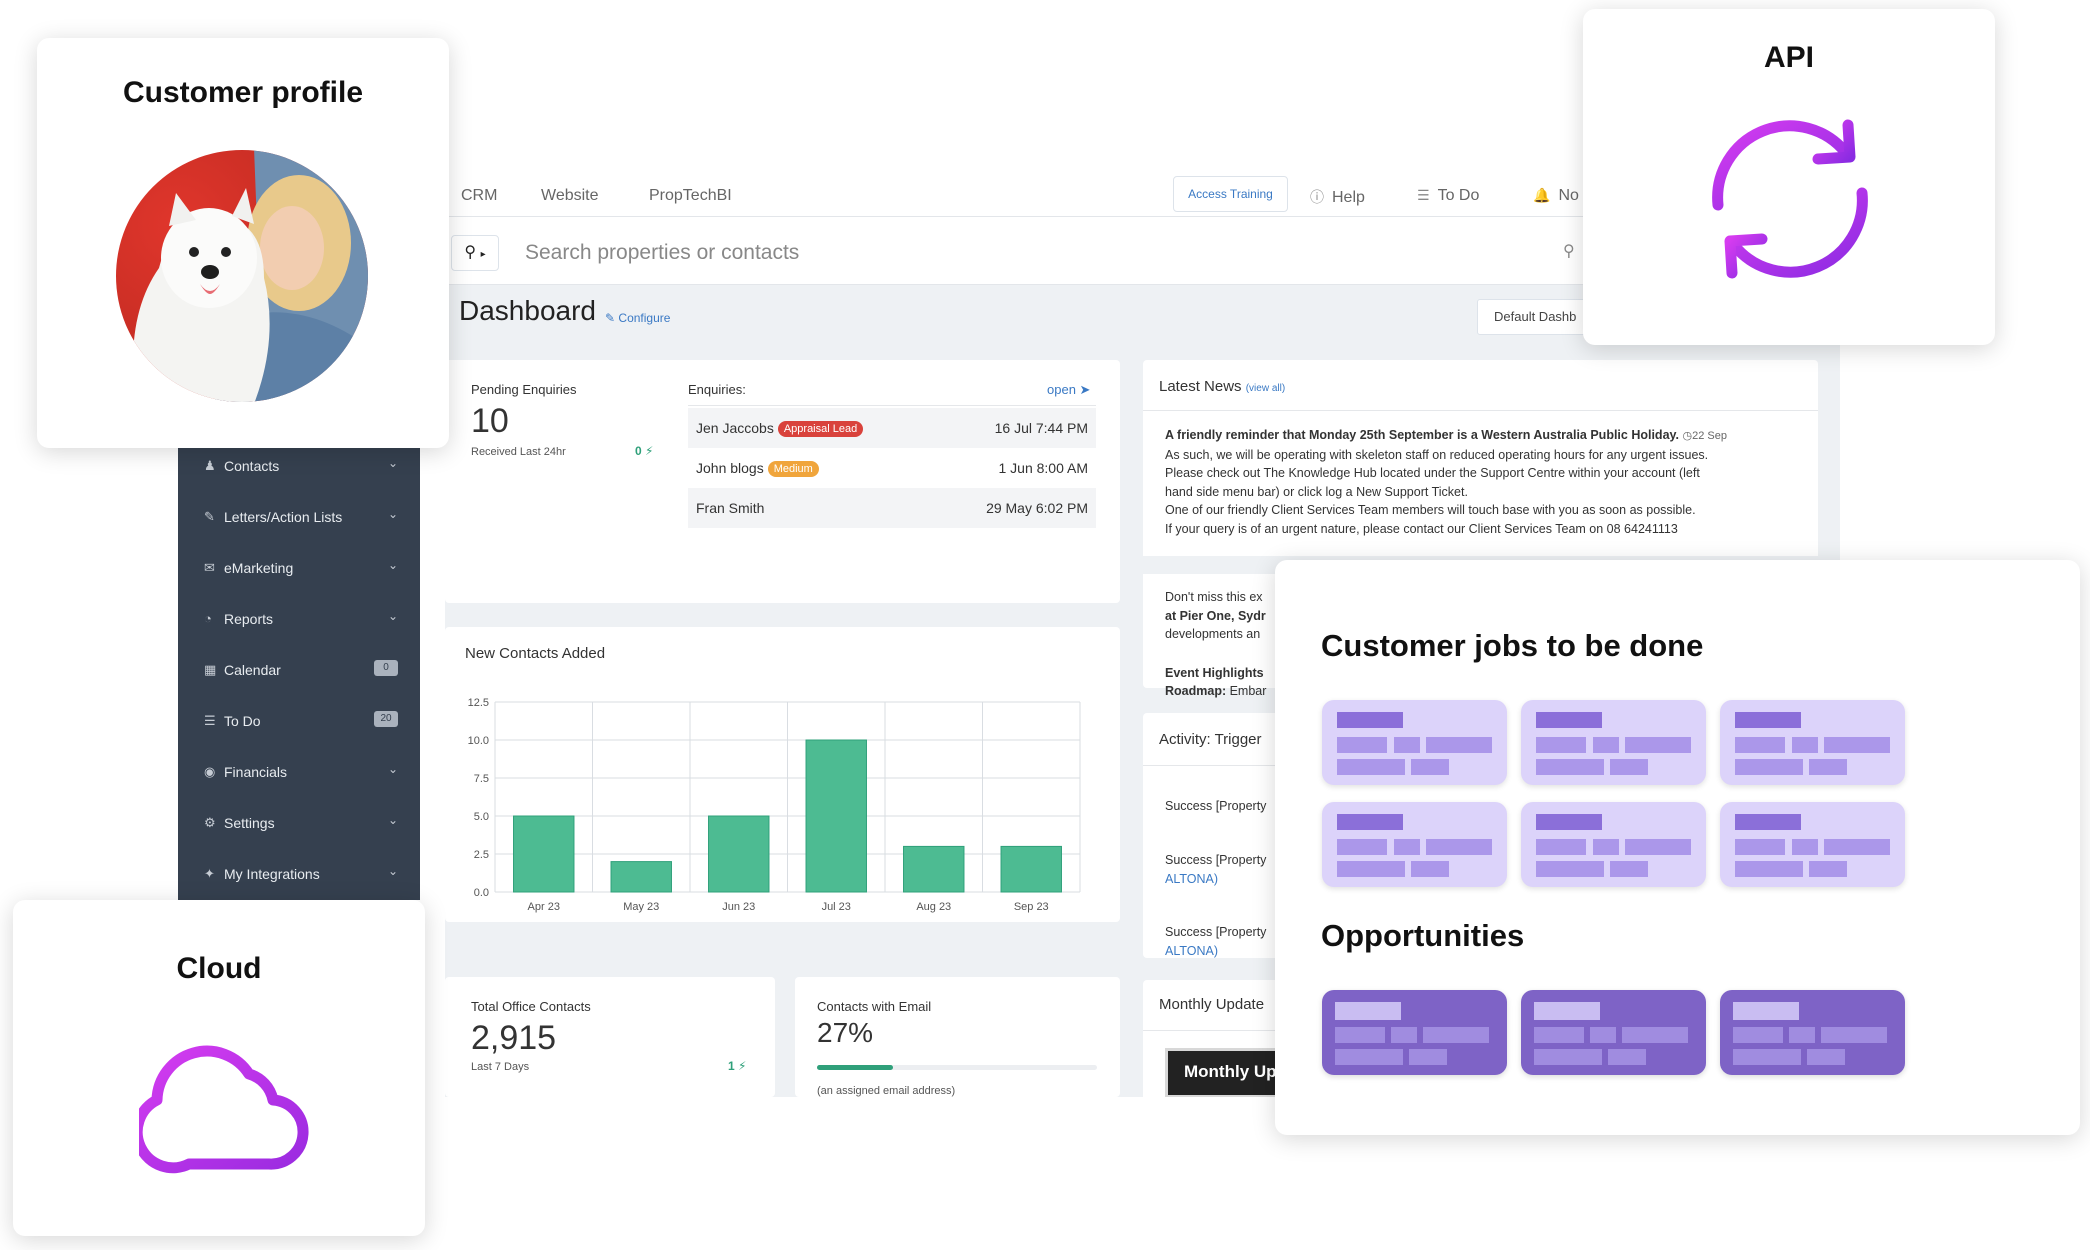  What do you see at coordinates (1230, 194) in the screenshot?
I see `access-training-button: Access Training` at bounding box center [1230, 194].